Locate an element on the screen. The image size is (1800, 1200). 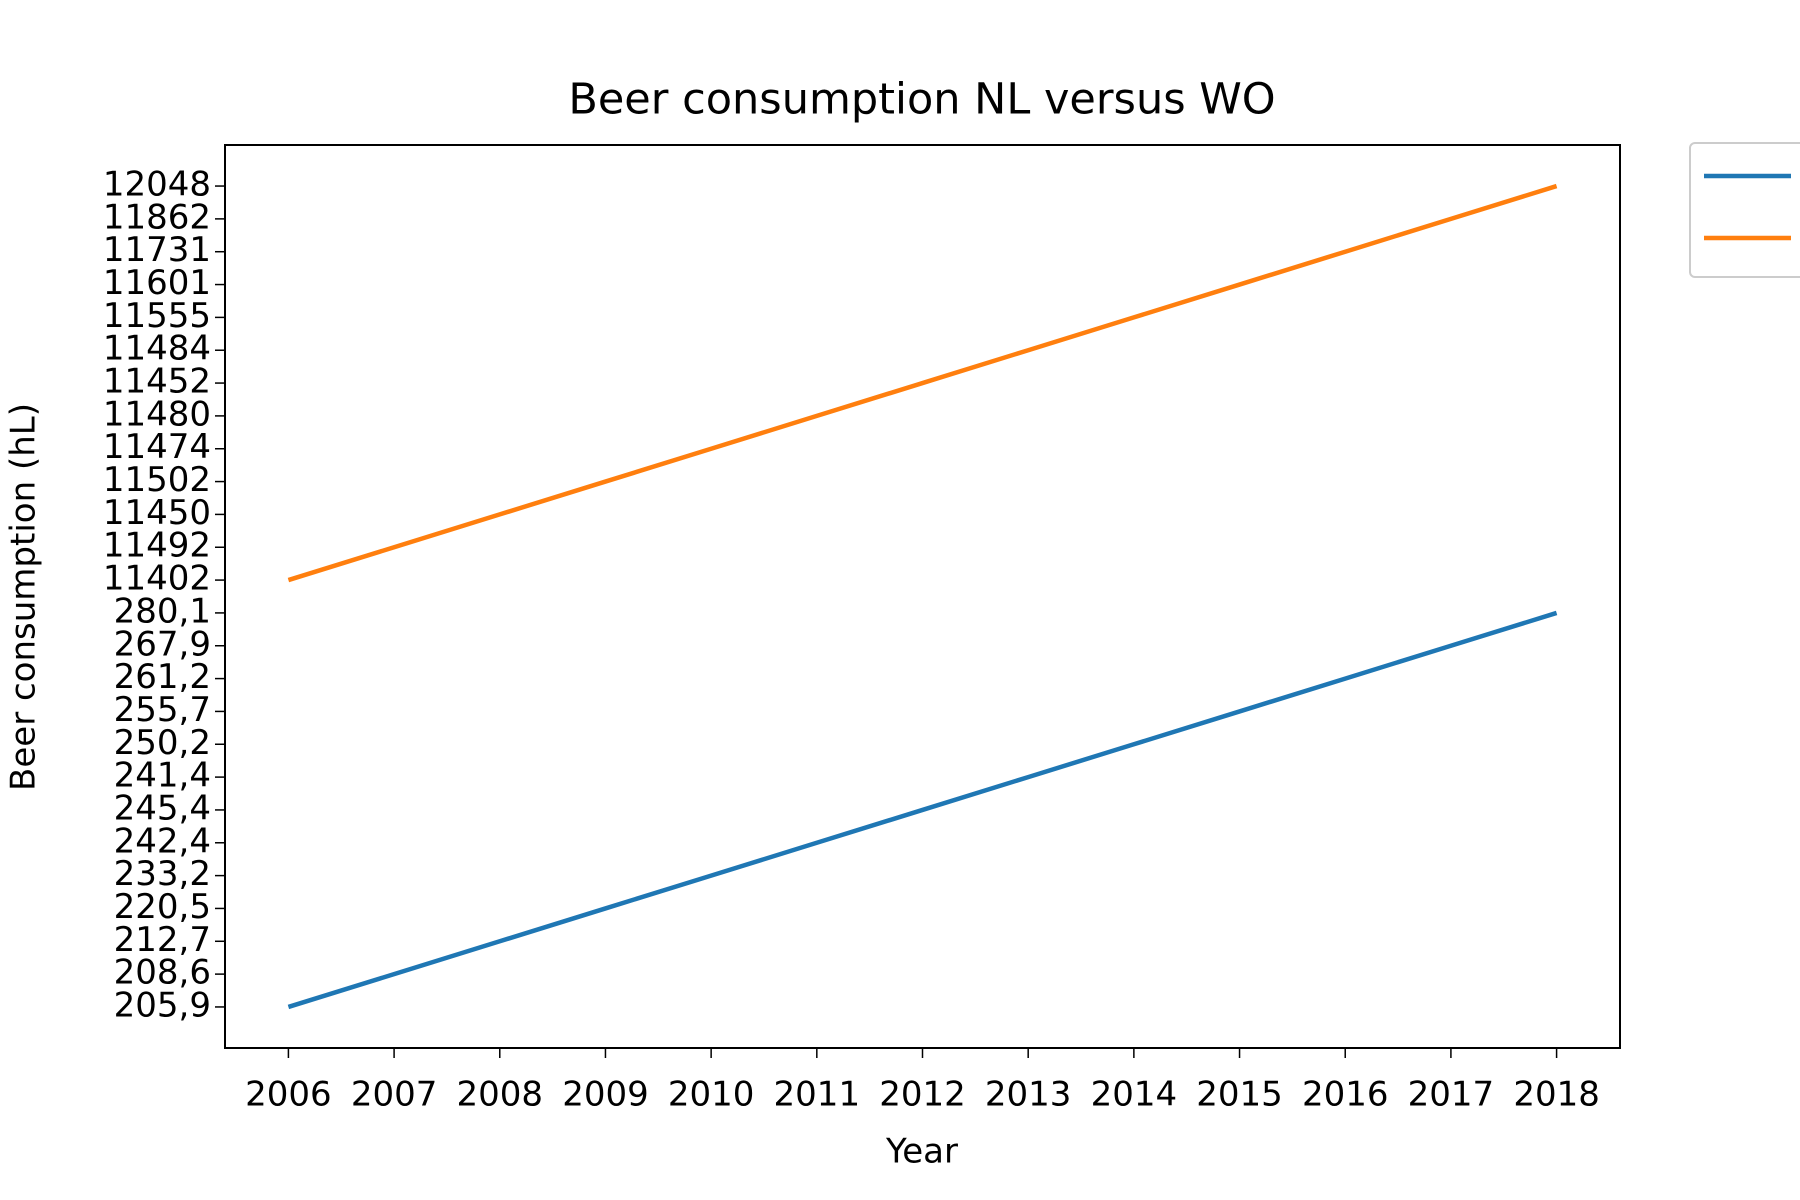
x-tick-label: 2006 is located at coordinates (288, 1095).